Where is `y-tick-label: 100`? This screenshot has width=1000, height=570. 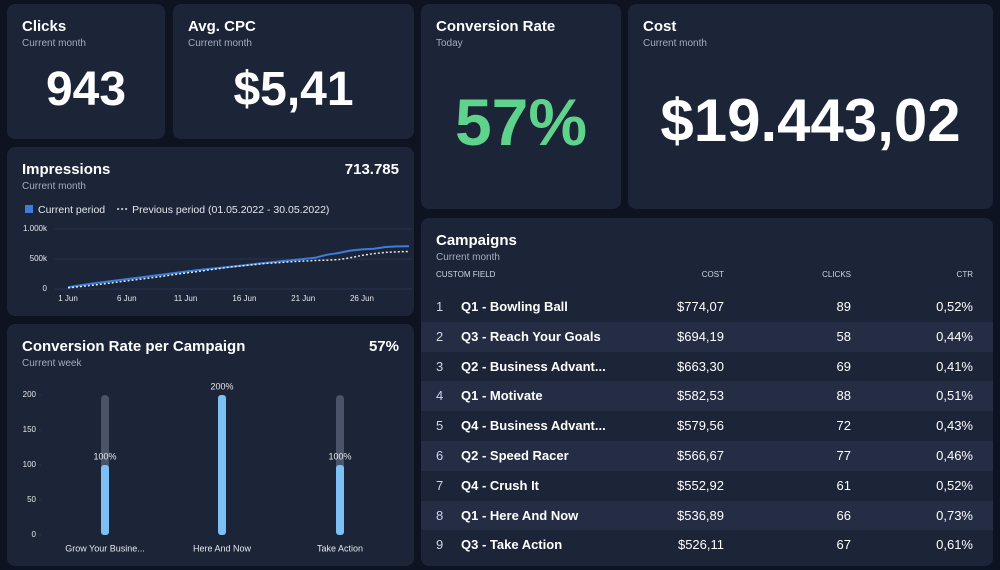 y-tick-label: 100 is located at coordinates (30, 464).